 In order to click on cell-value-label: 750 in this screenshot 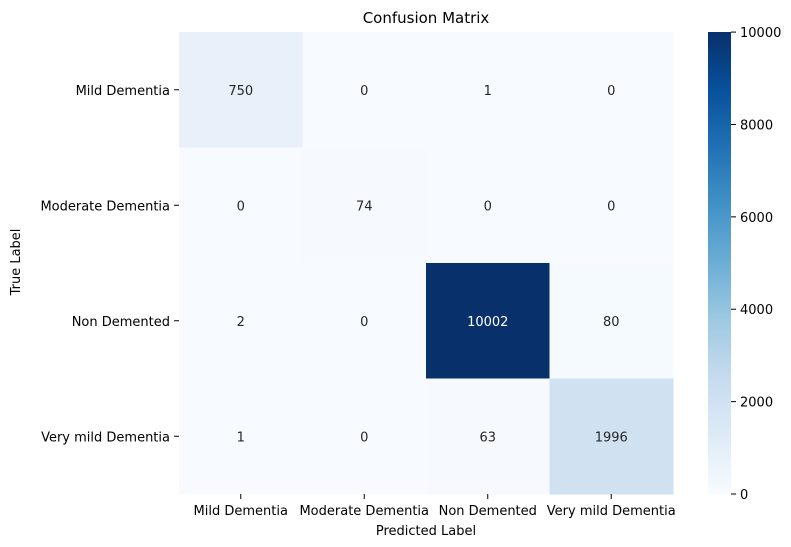, I will do `click(240, 91)`.